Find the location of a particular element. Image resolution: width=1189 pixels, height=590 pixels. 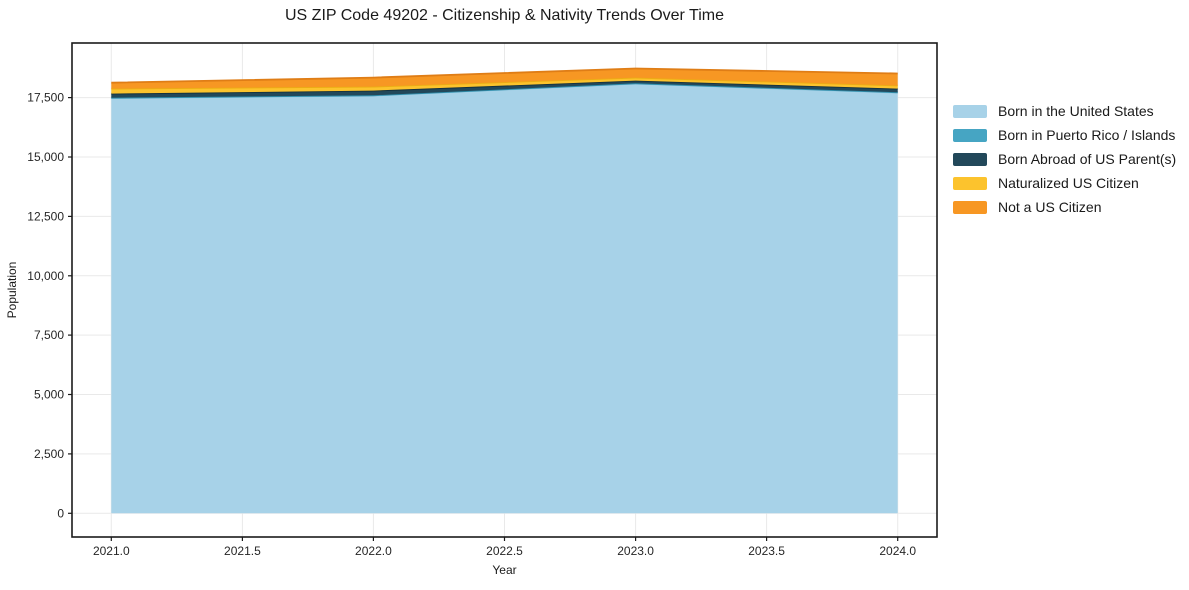

legend-label: Born in Puerto Rico / Islands is located at coordinates (1087, 135).